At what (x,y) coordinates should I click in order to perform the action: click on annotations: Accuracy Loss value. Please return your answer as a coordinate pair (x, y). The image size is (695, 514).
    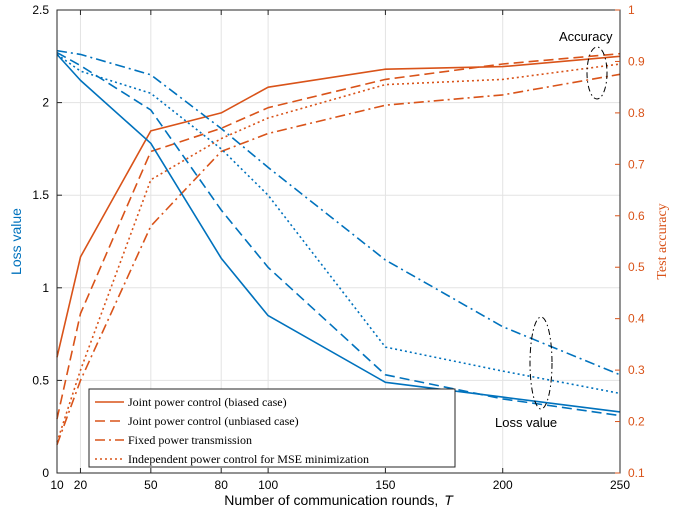
    Looking at the image, I should click on (554, 229).